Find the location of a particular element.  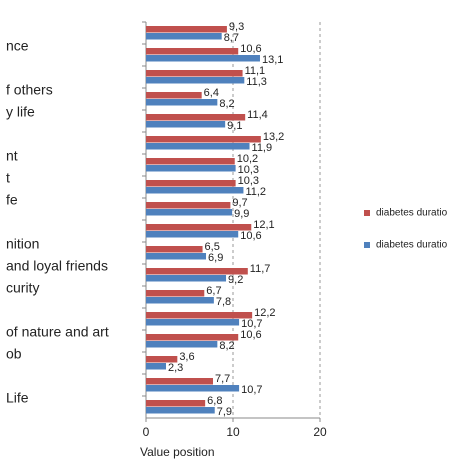

value-label: 8,7 is located at coordinates (231, 38).